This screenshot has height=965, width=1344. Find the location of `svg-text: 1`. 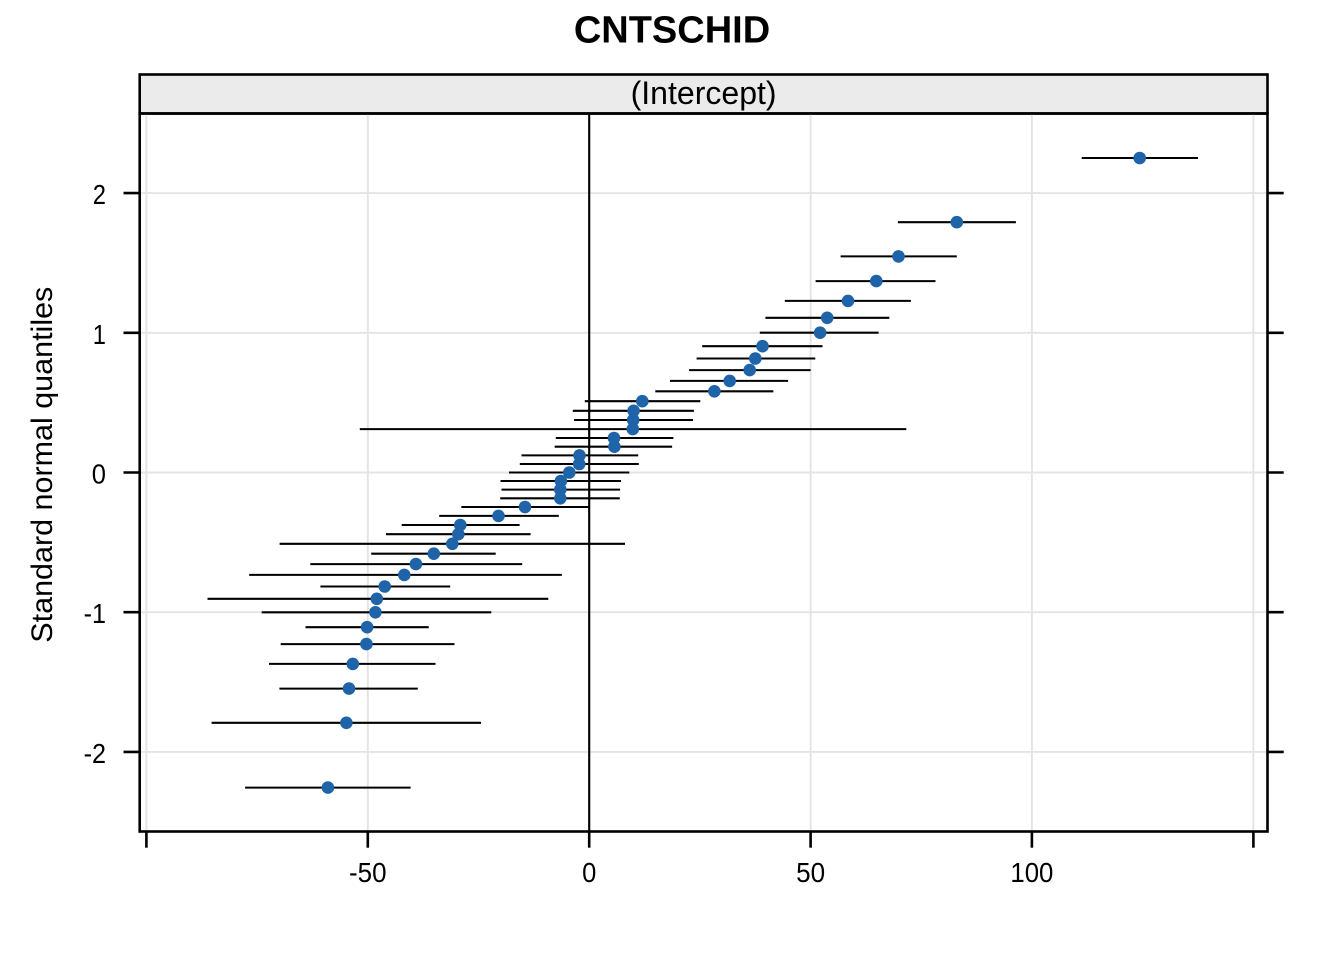

svg-text: 1 is located at coordinates (99, 334).